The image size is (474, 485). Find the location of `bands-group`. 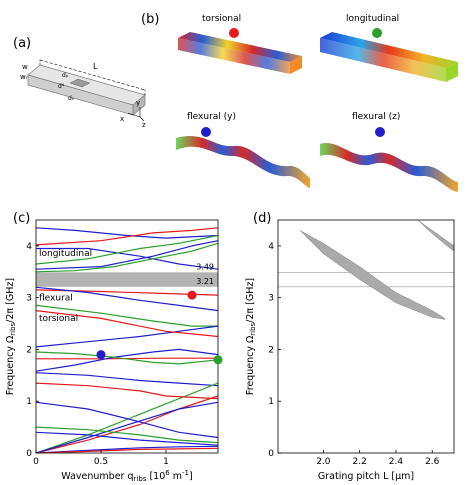

bands-group is located at coordinates (376, 270).